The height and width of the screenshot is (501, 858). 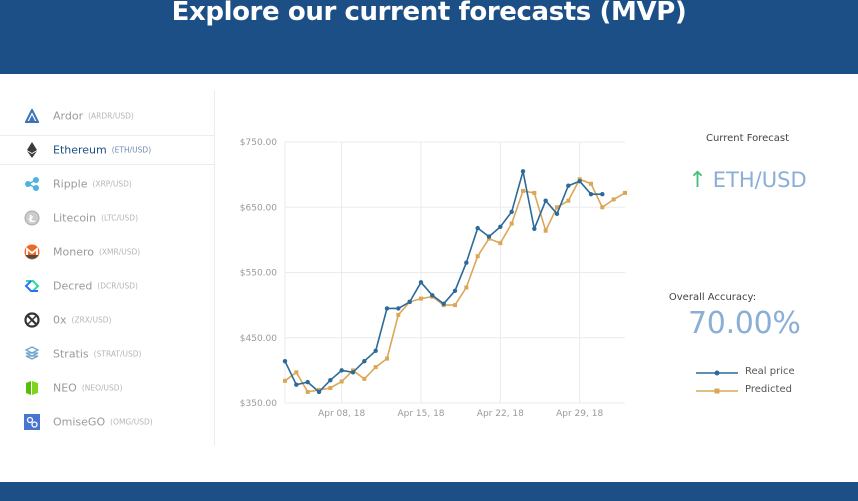 I want to click on accuracy-label: Overall Accuracy:, so click(x=712, y=297).